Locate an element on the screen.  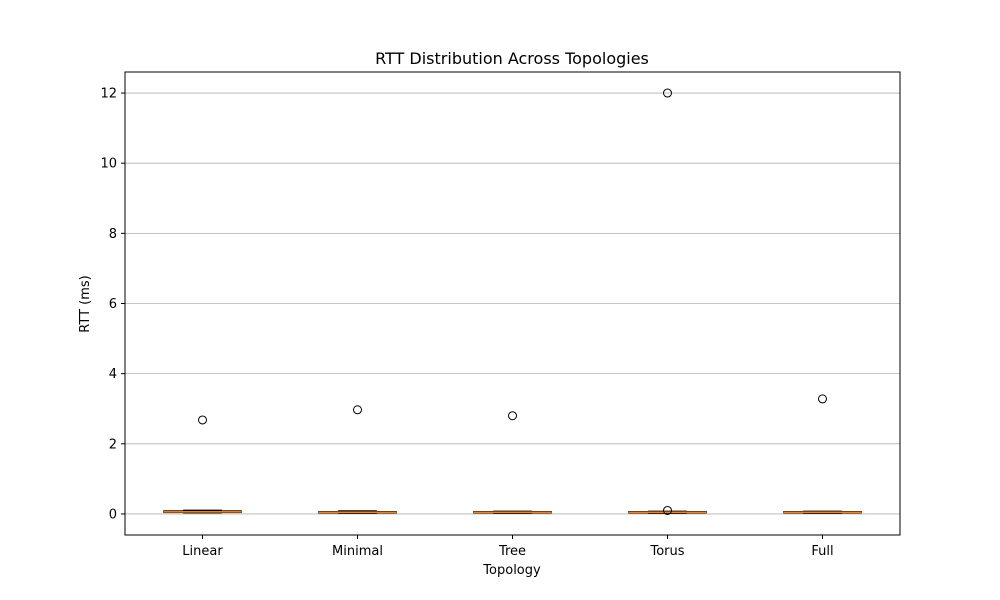
box-full is located at coordinates (822, 454).